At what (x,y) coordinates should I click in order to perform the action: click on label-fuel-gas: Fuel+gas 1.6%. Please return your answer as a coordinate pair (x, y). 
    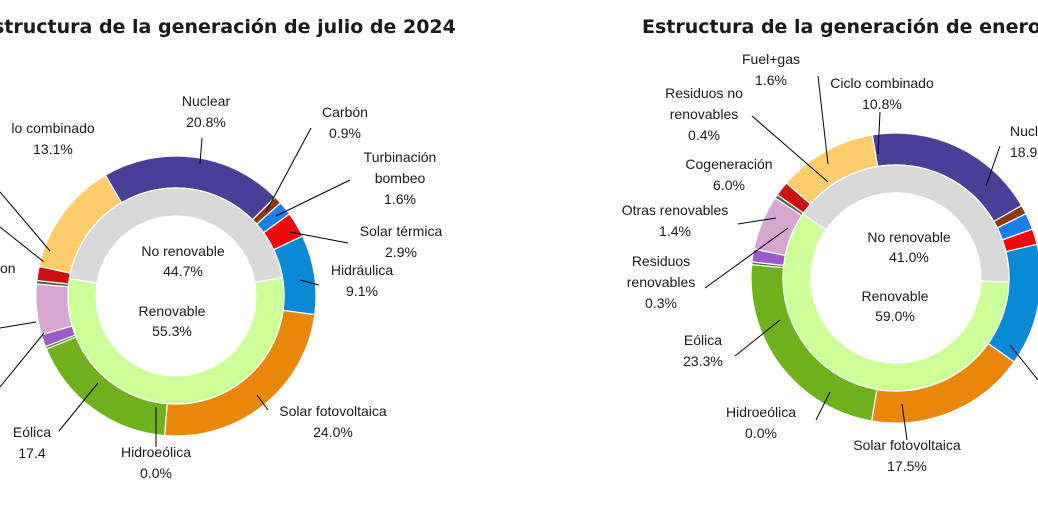
    Looking at the image, I should click on (771, 69).